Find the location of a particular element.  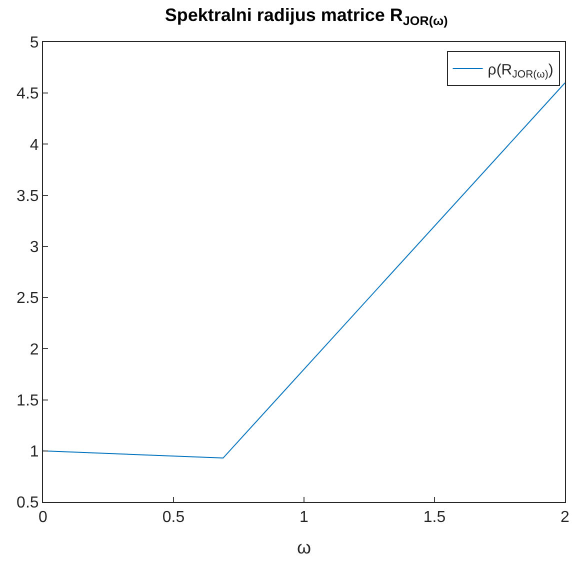

chart-title: Spektralni radijus matrice R$_{JOR(ω)}$ is located at coordinates (306, 16).